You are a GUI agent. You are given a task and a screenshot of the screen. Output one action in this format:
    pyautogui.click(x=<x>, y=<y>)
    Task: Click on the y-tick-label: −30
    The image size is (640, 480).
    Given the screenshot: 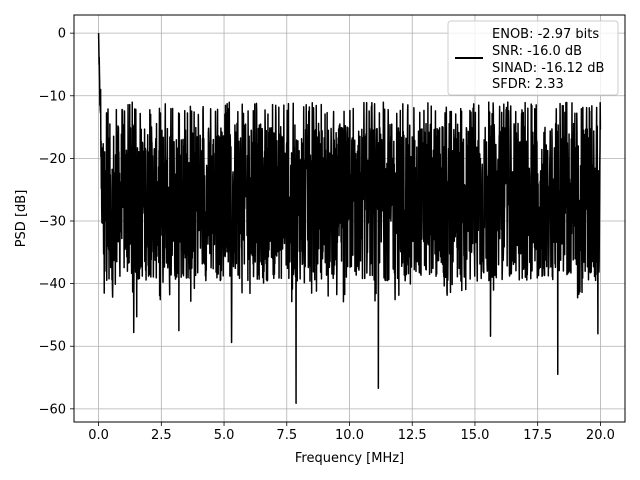 What is the action you would take?
    pyautogui.click(x=52, y=222)
    